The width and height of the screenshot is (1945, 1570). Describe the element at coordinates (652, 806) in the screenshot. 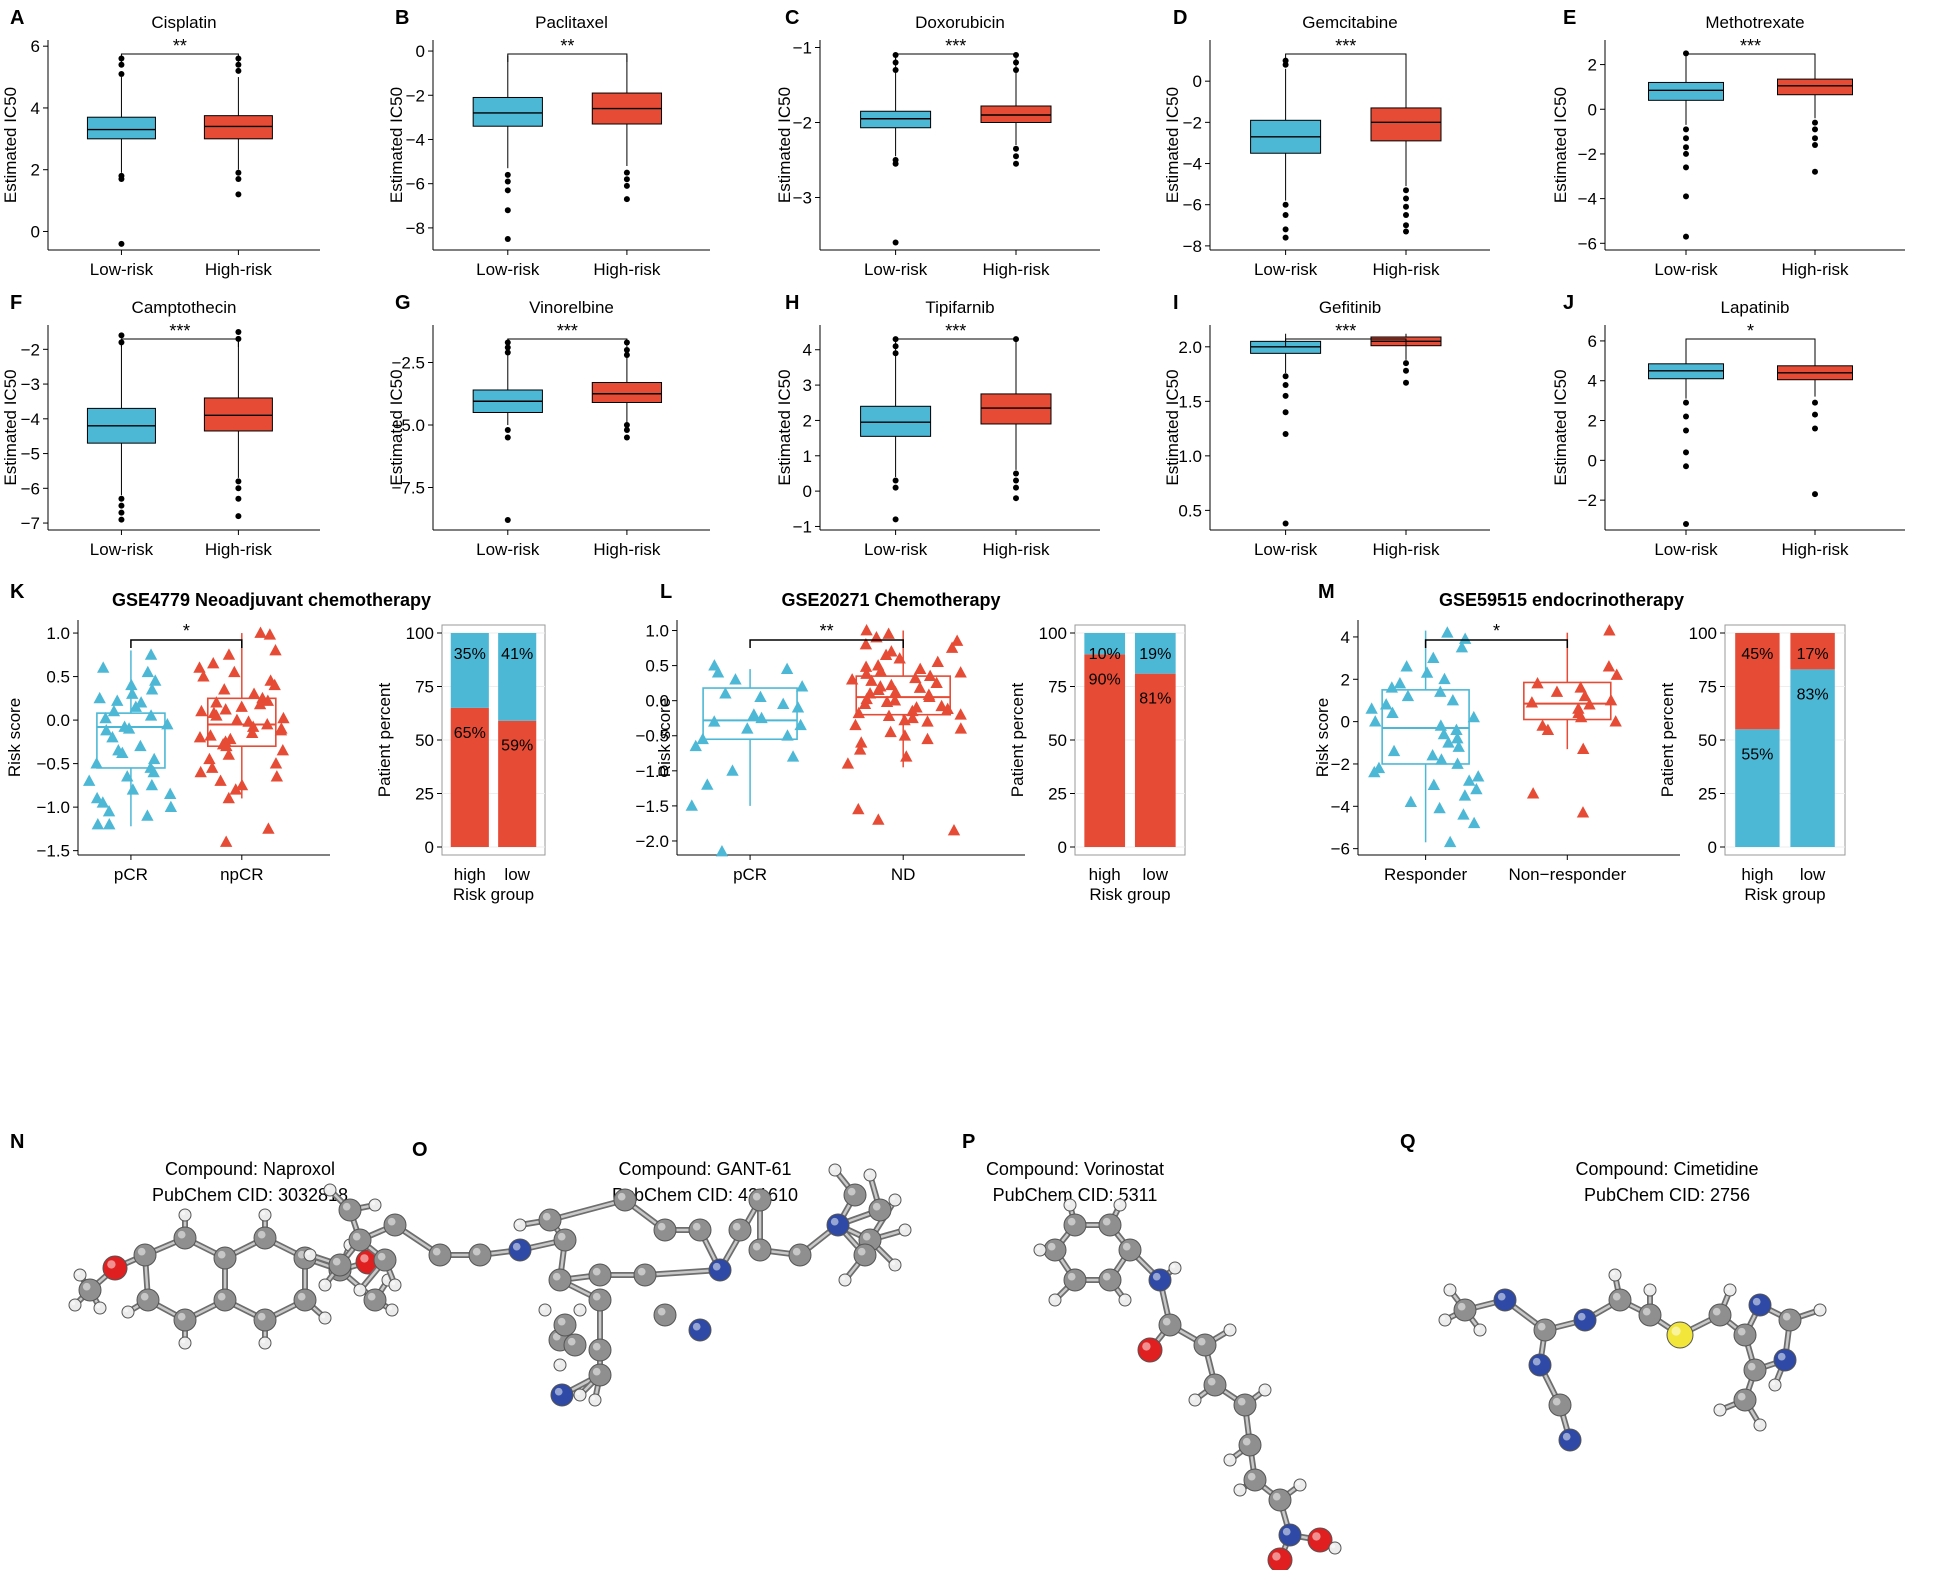

I see `y-tick-label: −1.5` at that location.